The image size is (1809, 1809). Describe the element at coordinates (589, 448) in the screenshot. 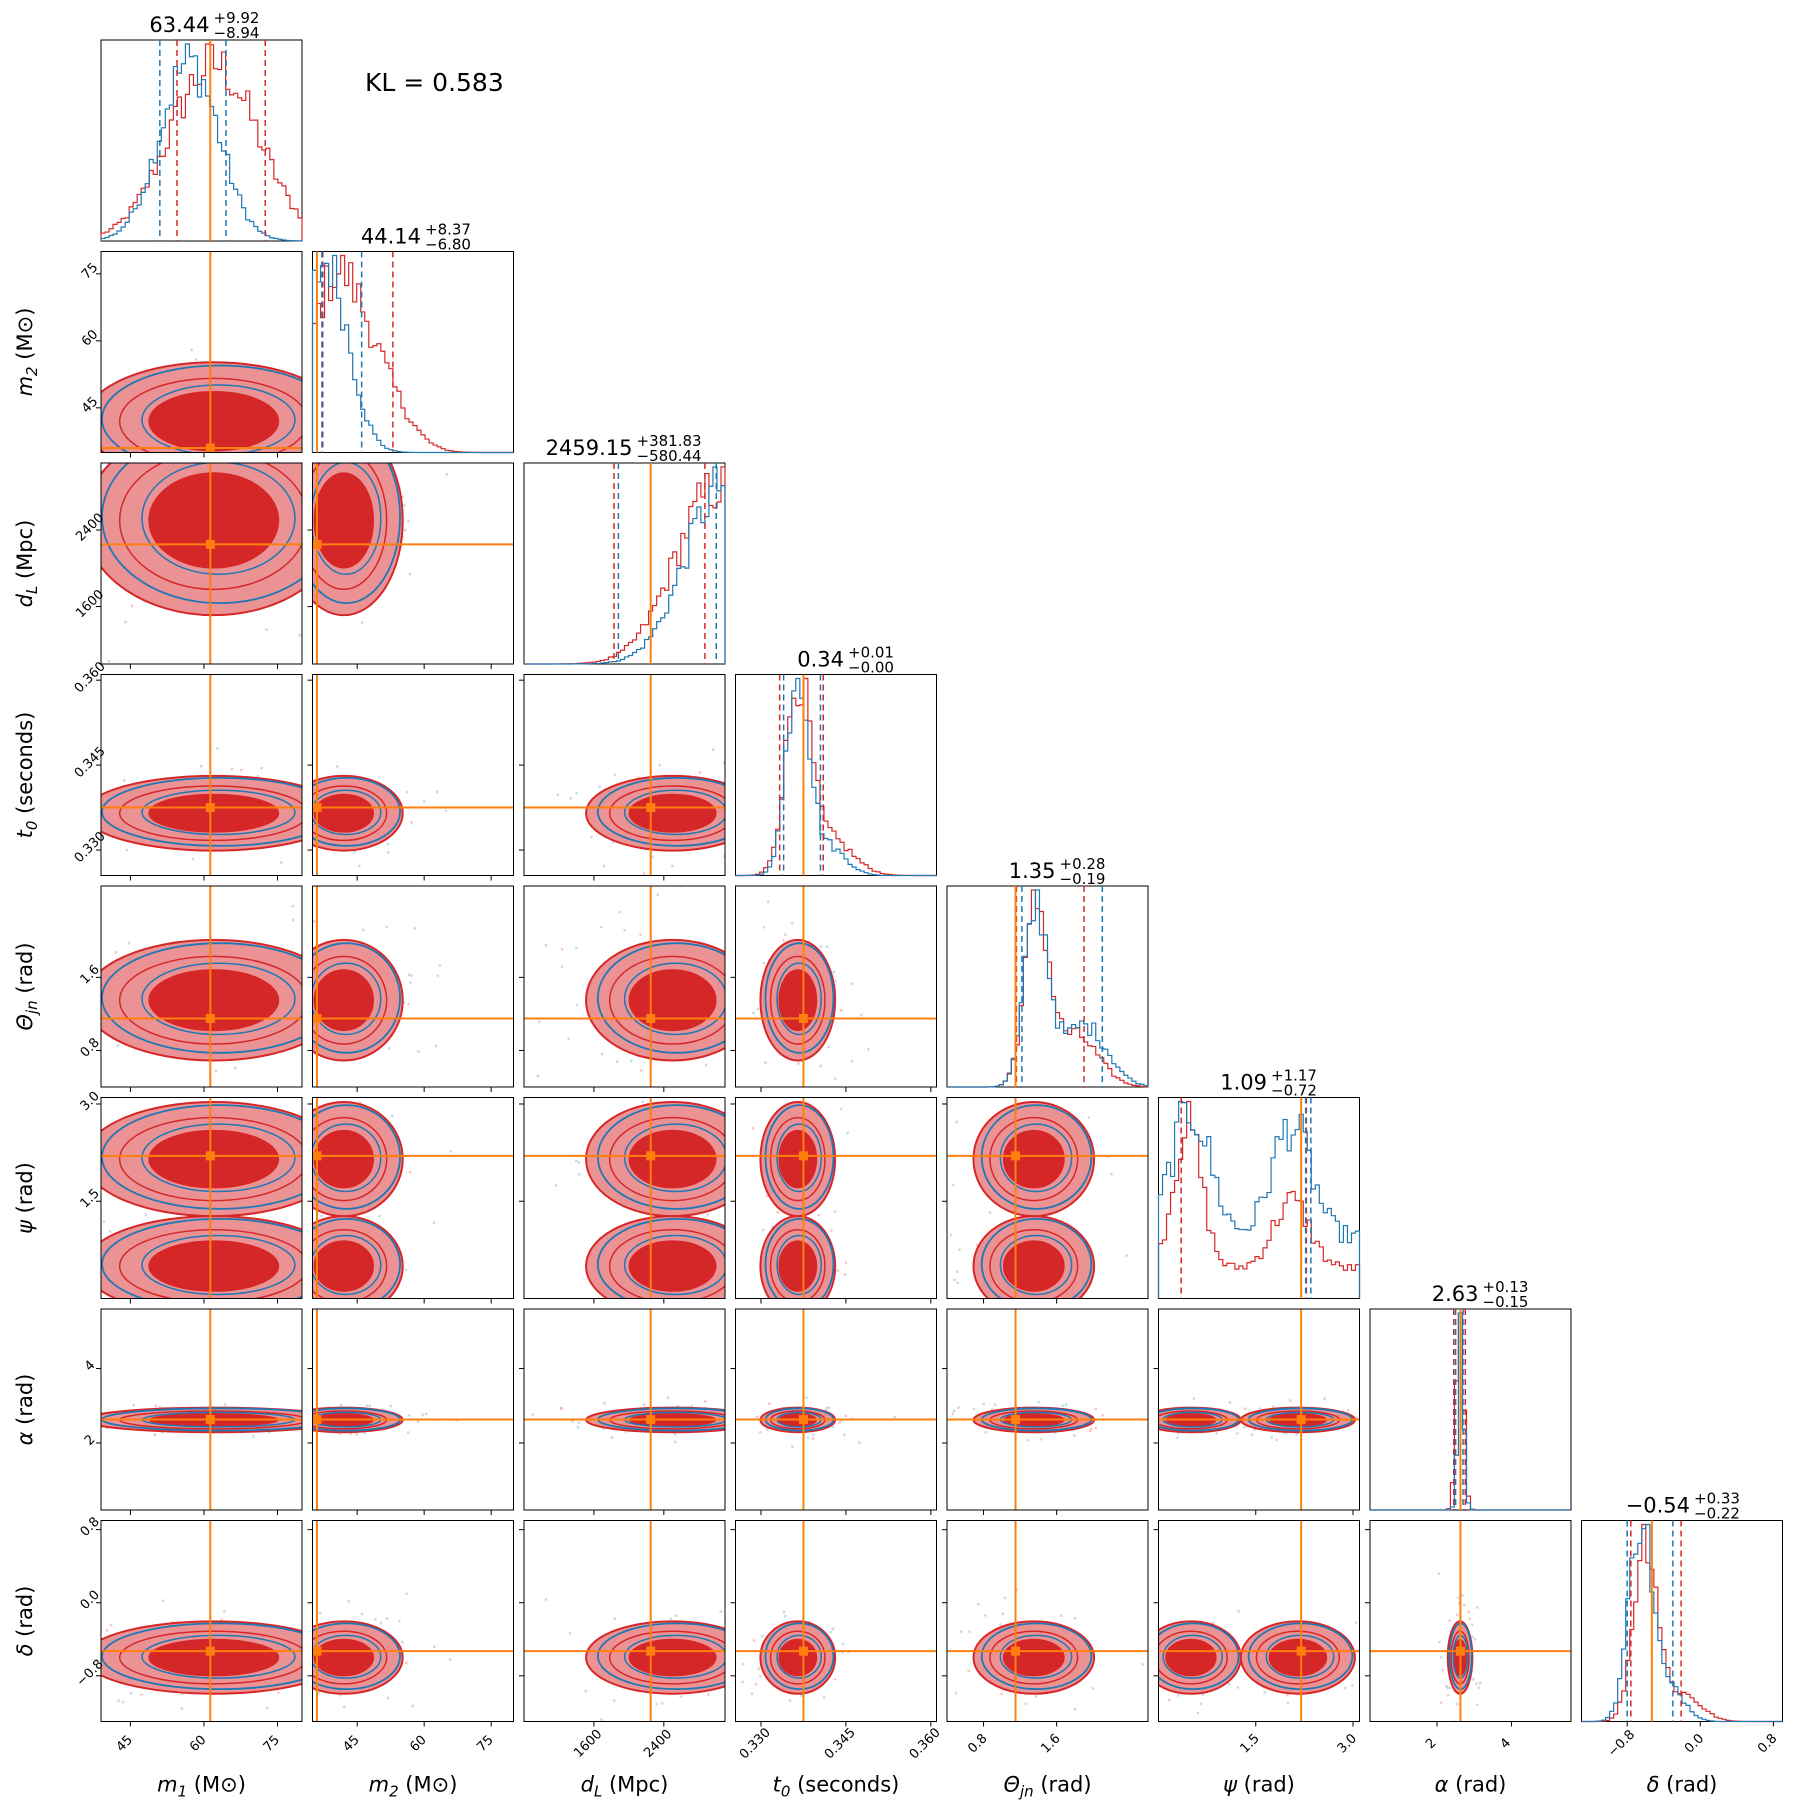

I see `hist-title-value: 2459.15` at that location.